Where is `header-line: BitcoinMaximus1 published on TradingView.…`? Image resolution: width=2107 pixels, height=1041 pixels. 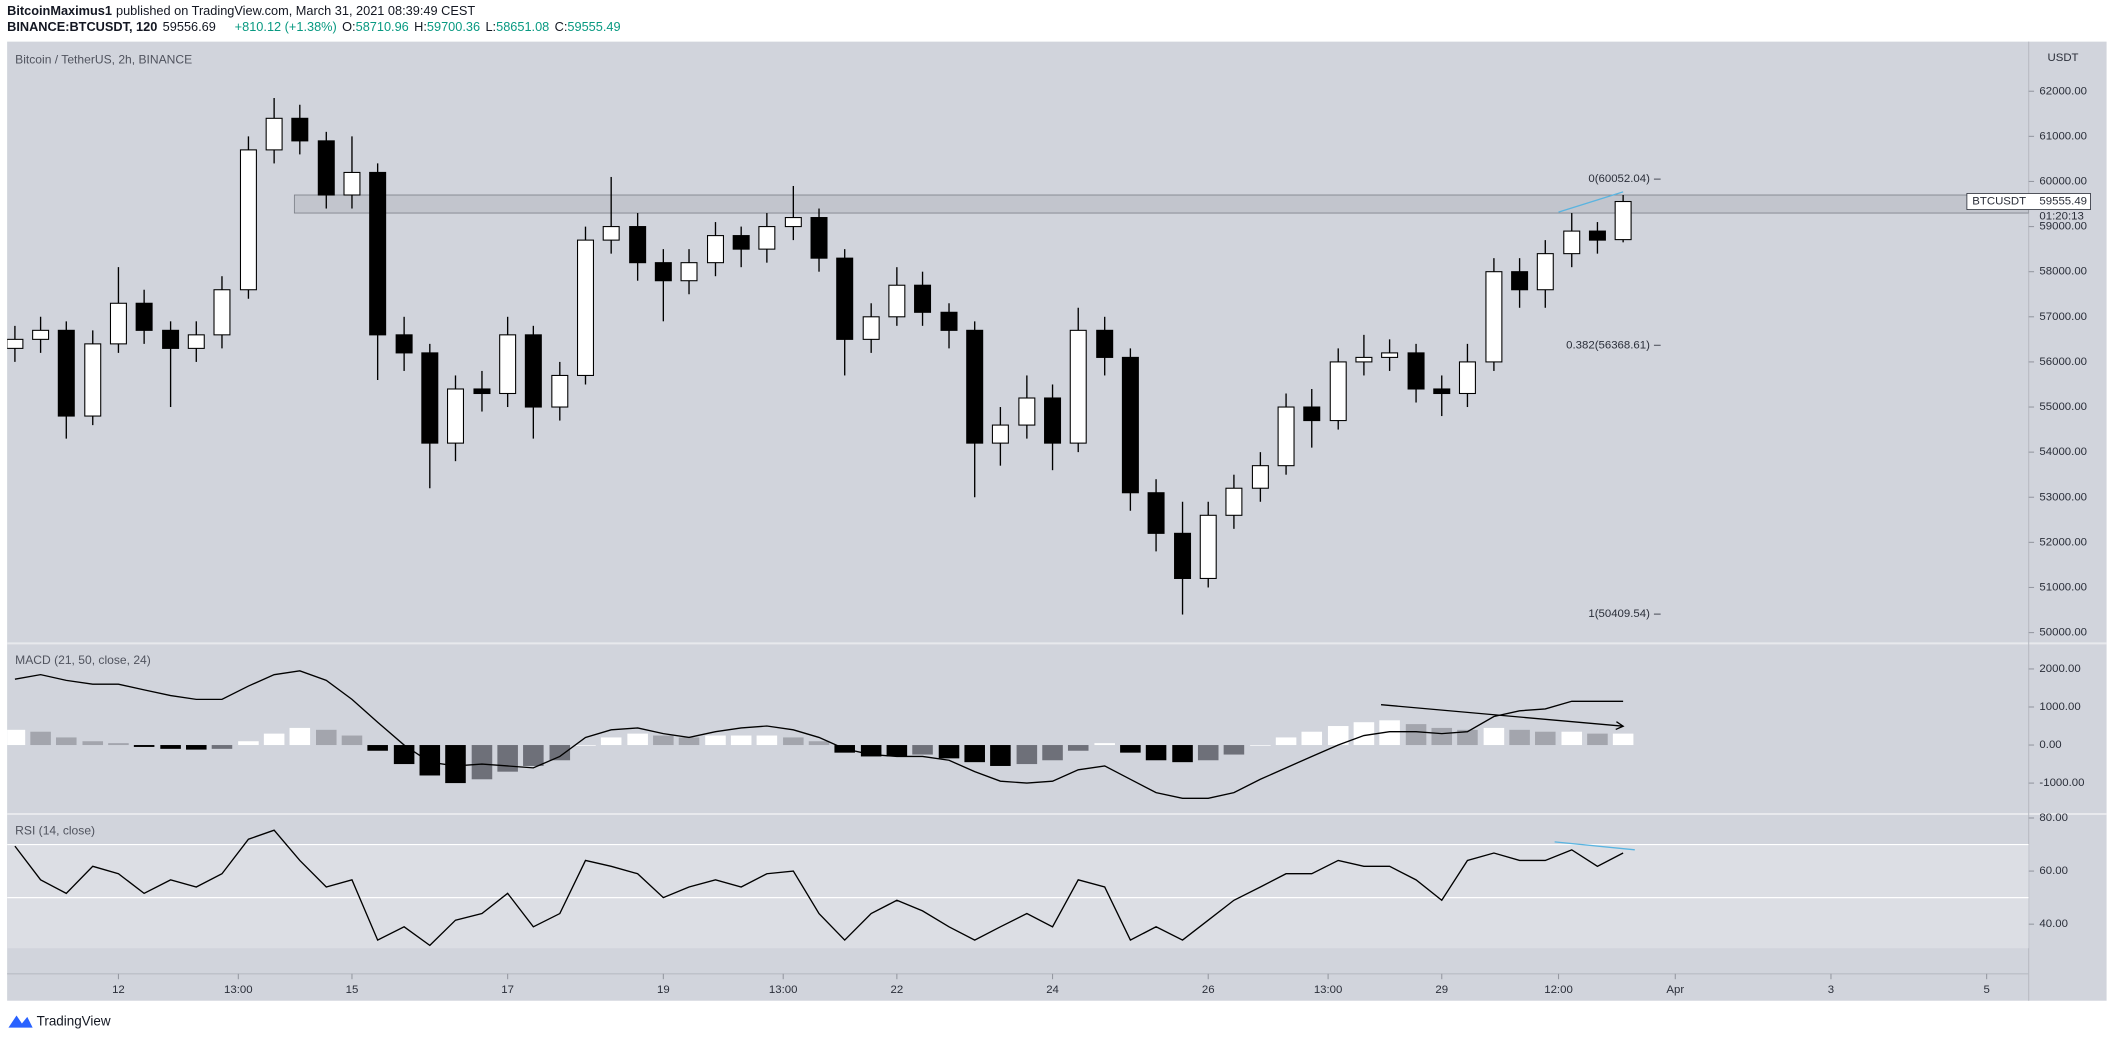 header-line: BitcoinMaximus1 published on TradingView.… is located at coordinates (241, 10).